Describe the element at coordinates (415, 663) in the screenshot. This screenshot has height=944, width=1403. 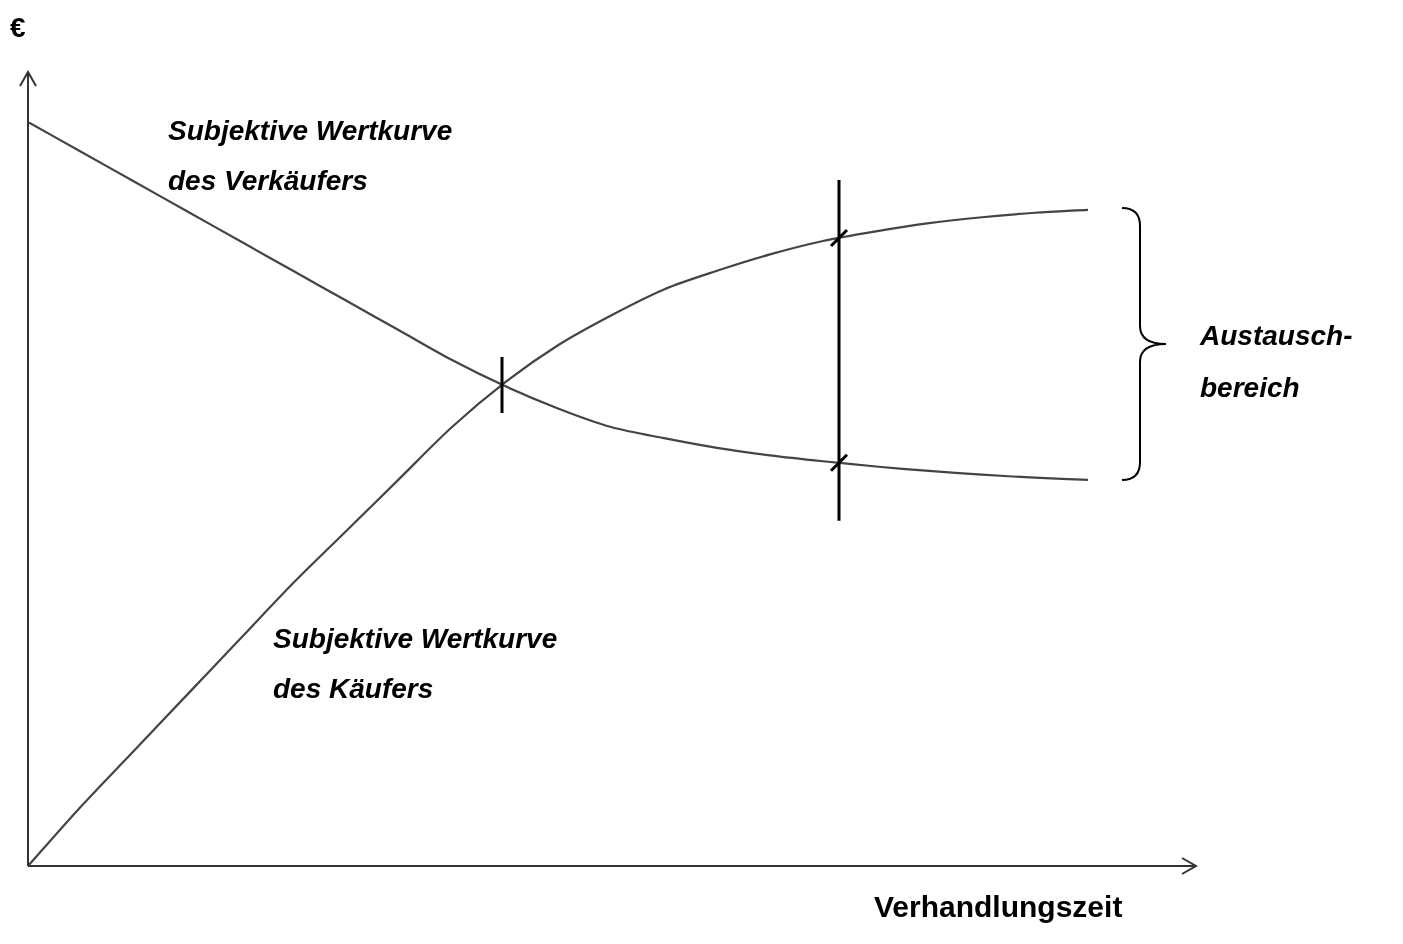
I see `series-label: Subjektive Wertkurve des Käufers` at that location.